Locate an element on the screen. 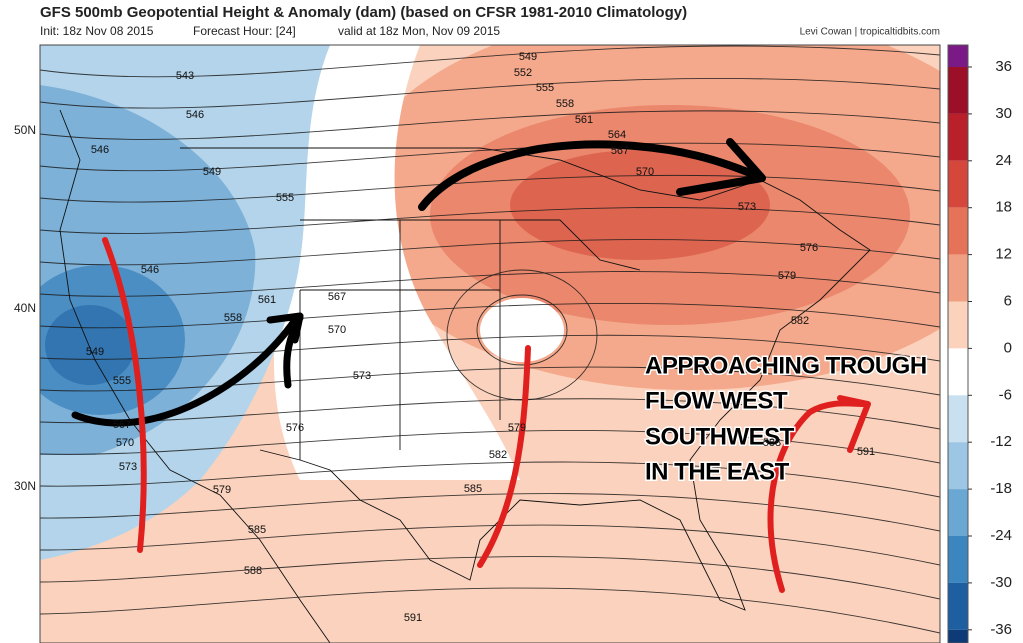 This screenshot has height=643, width=1023. latitude-label: 40N is located at coordinates (25, 308).